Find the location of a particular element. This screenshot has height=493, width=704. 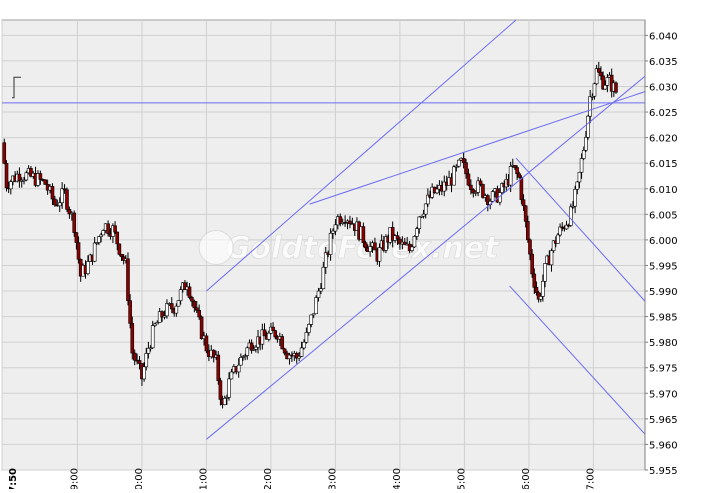

x-tick-label: 17:00 is located at coordinates (590, 478).